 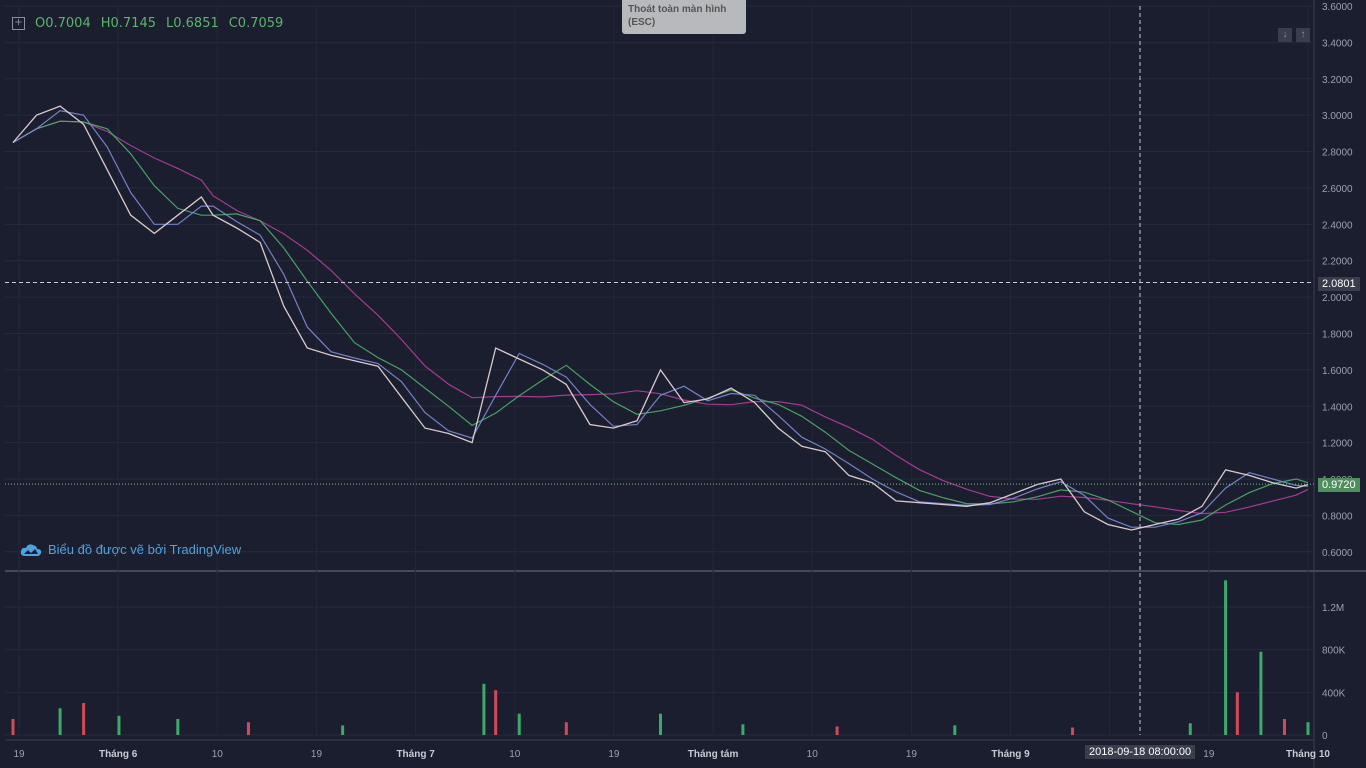 What do you see at coordinates (63, 23) in the screenshot?
I see `ohlc-open: O0.7004` at bounding box center [63, 23].